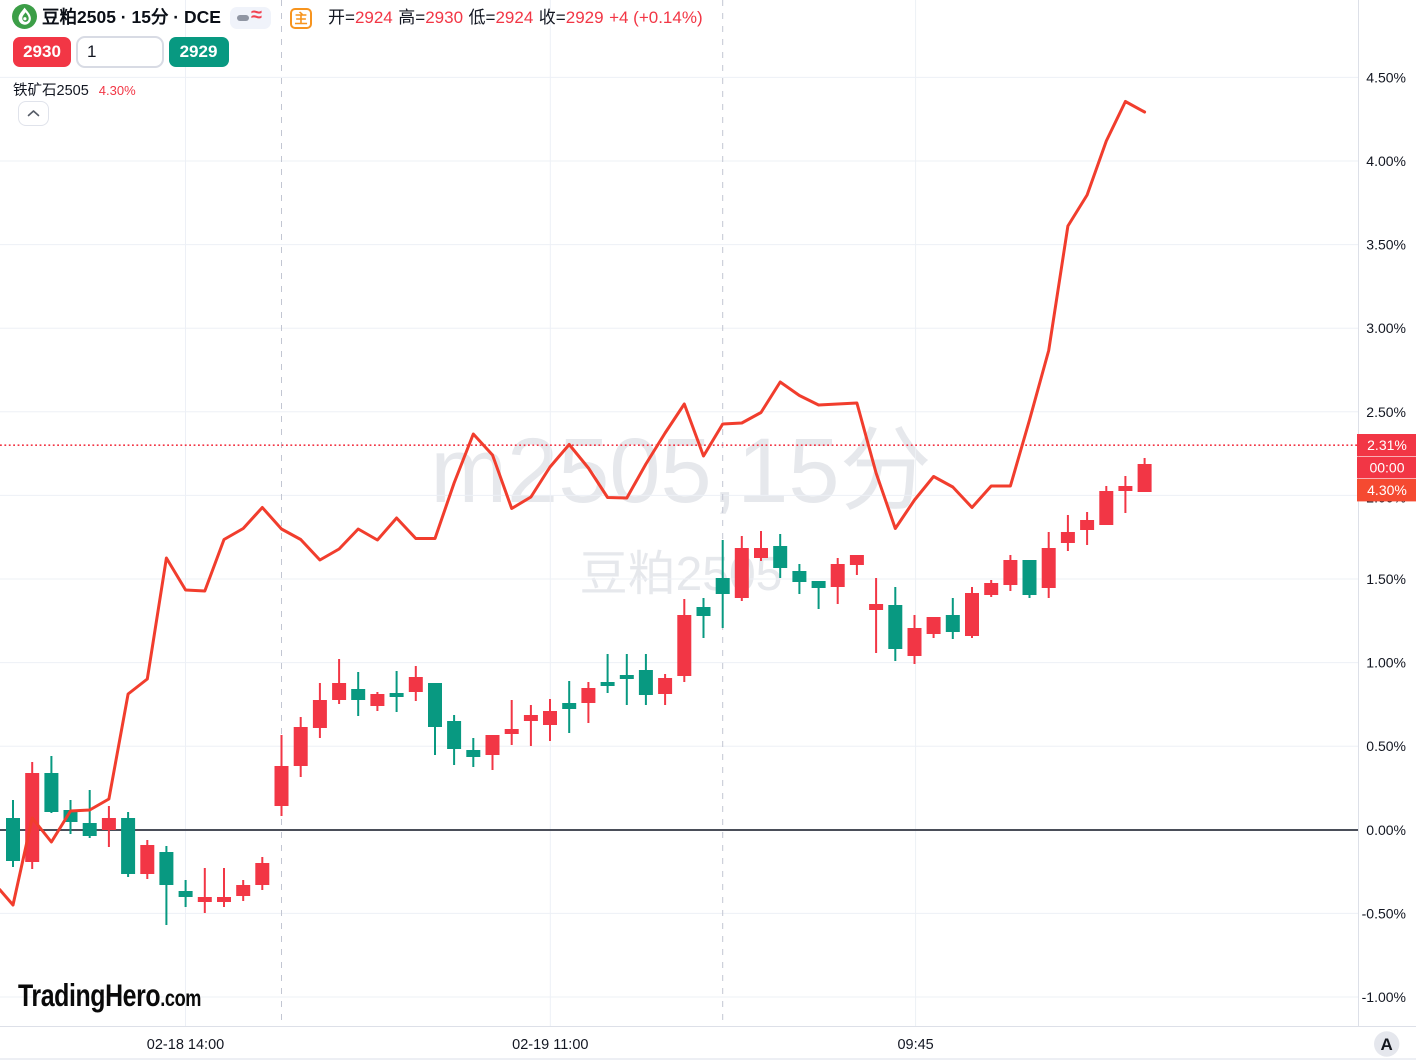 This screenshot has width=1416, height=1060. What do you see at coordinates (1384, 913) in the screenshot?
I see `svg-text: -0.50%` at bounding box center [1384, 913].